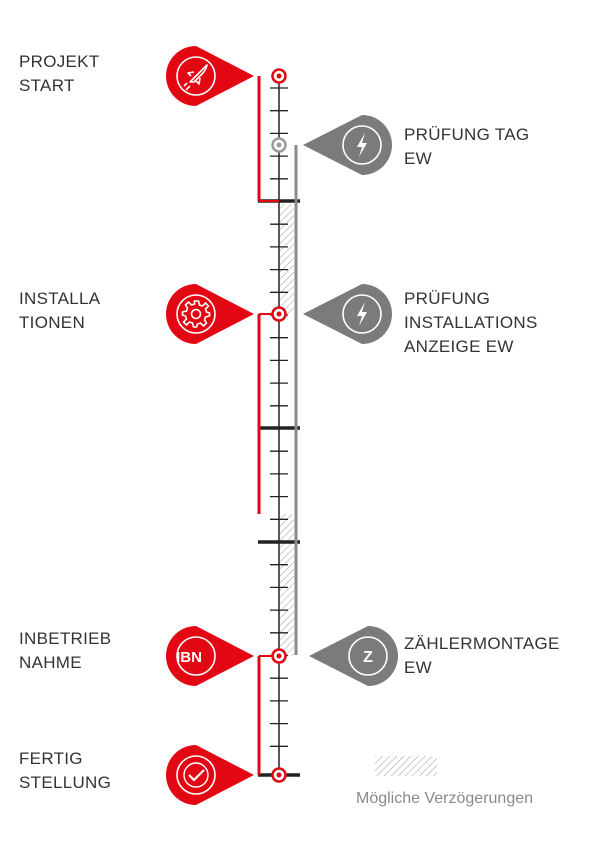 This screenshot has height=860, width=600. What do you see at coordinates (467, 146) in the screenshot?
I see `label-pruefung-tag-ew: PRÜFUNG TAG EW` at bounding box center [467, 146].